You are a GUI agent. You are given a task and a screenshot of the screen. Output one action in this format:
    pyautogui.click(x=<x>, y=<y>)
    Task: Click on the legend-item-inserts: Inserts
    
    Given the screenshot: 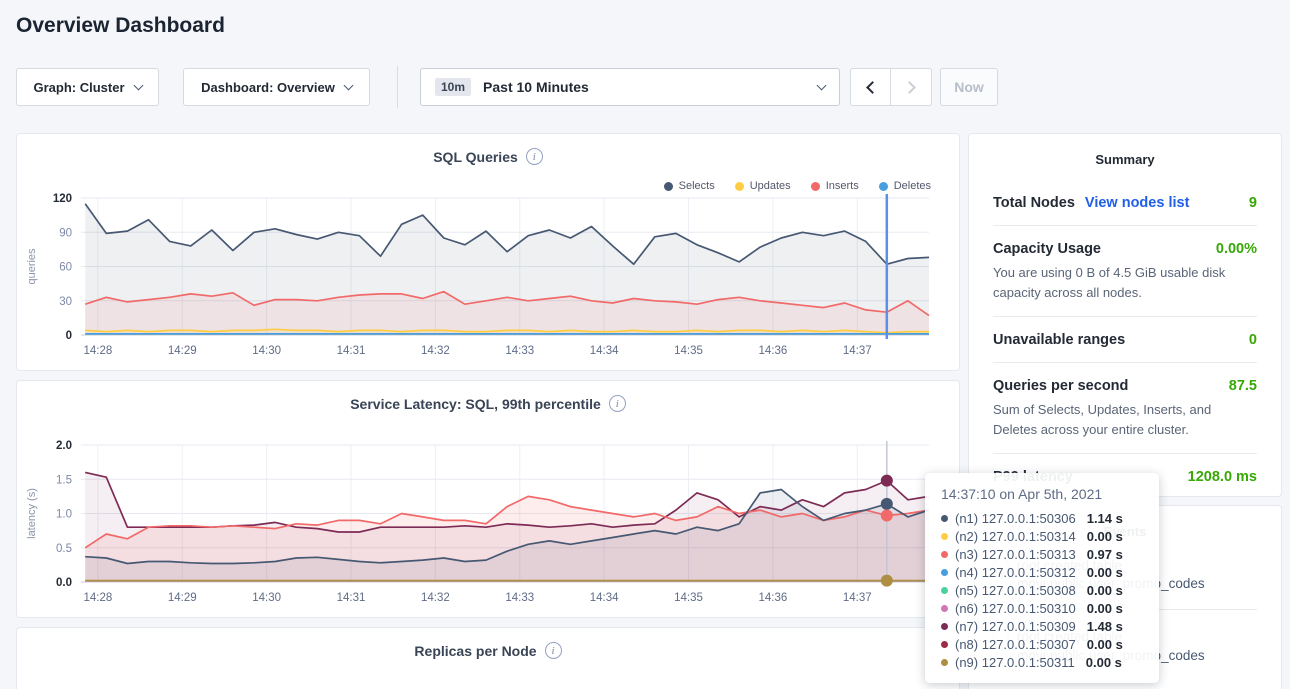 What is the action you would take?
    pyautogui.click(x=834, y=186)
    